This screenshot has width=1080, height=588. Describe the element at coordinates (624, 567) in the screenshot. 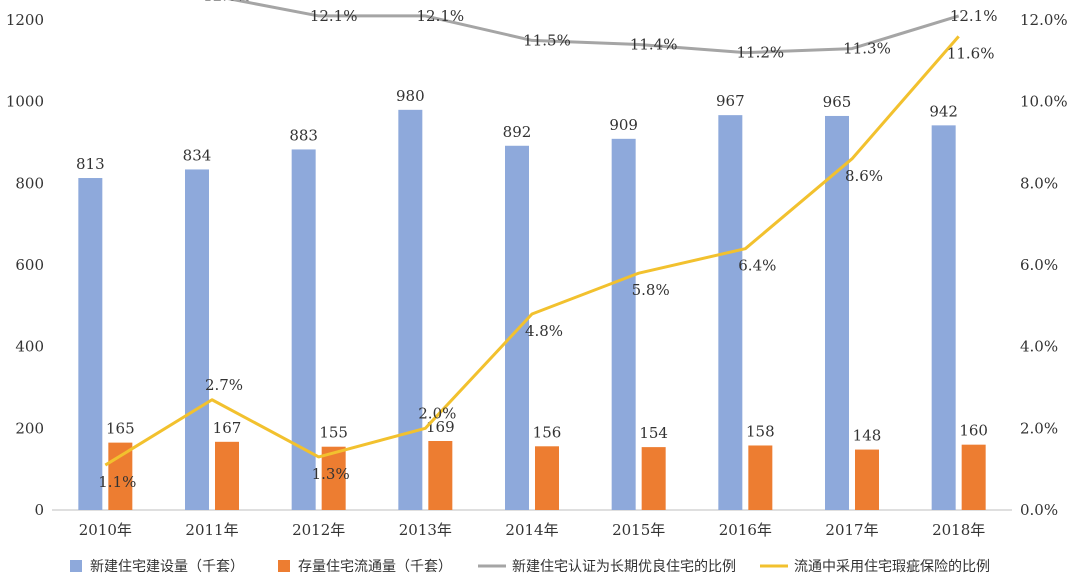

I see `legend-label: 新建住宅认证为长期优良住宅的比例` at that location.